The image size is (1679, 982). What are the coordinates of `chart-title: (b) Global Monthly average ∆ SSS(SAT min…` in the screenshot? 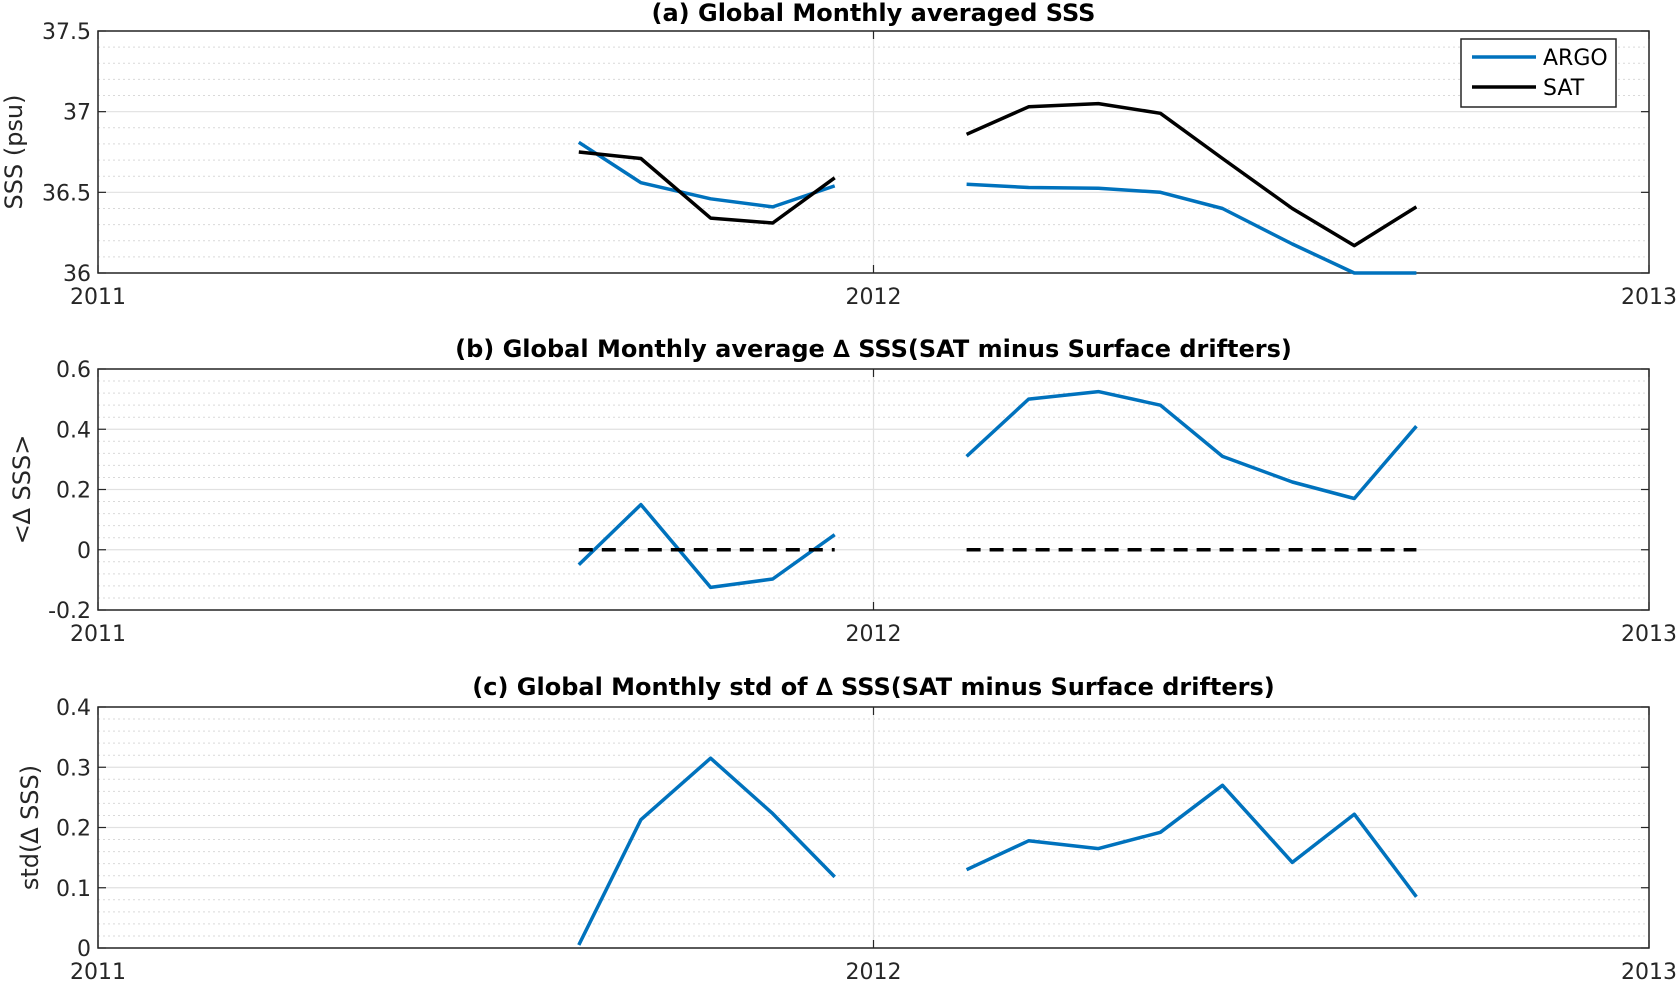 It's located at (873, 349).